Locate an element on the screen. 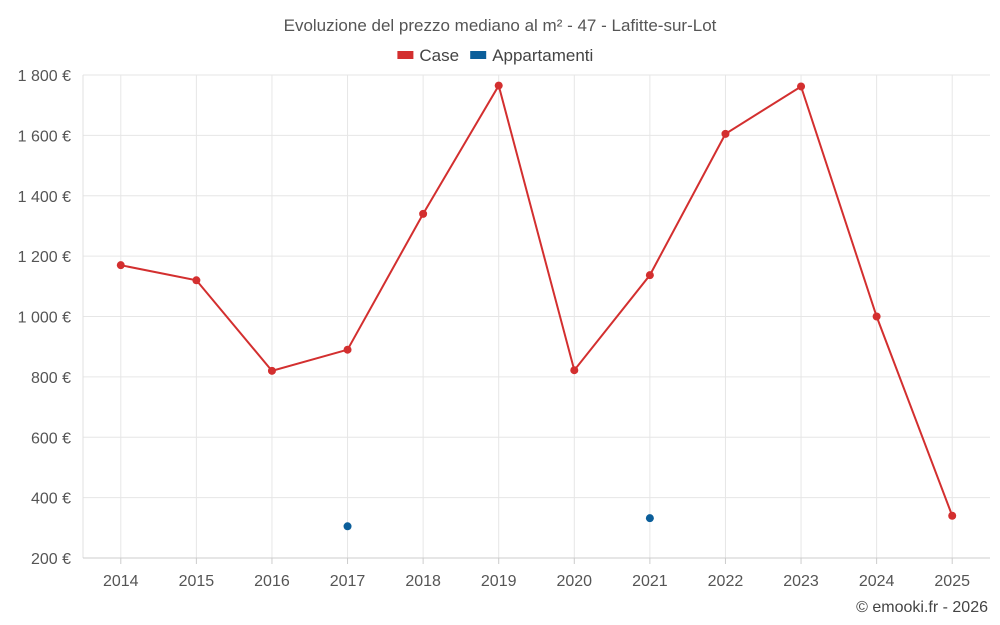 This screenshot has width=1000, height=625. y-tick-label: 800 € is located at coordinates (51, 378).